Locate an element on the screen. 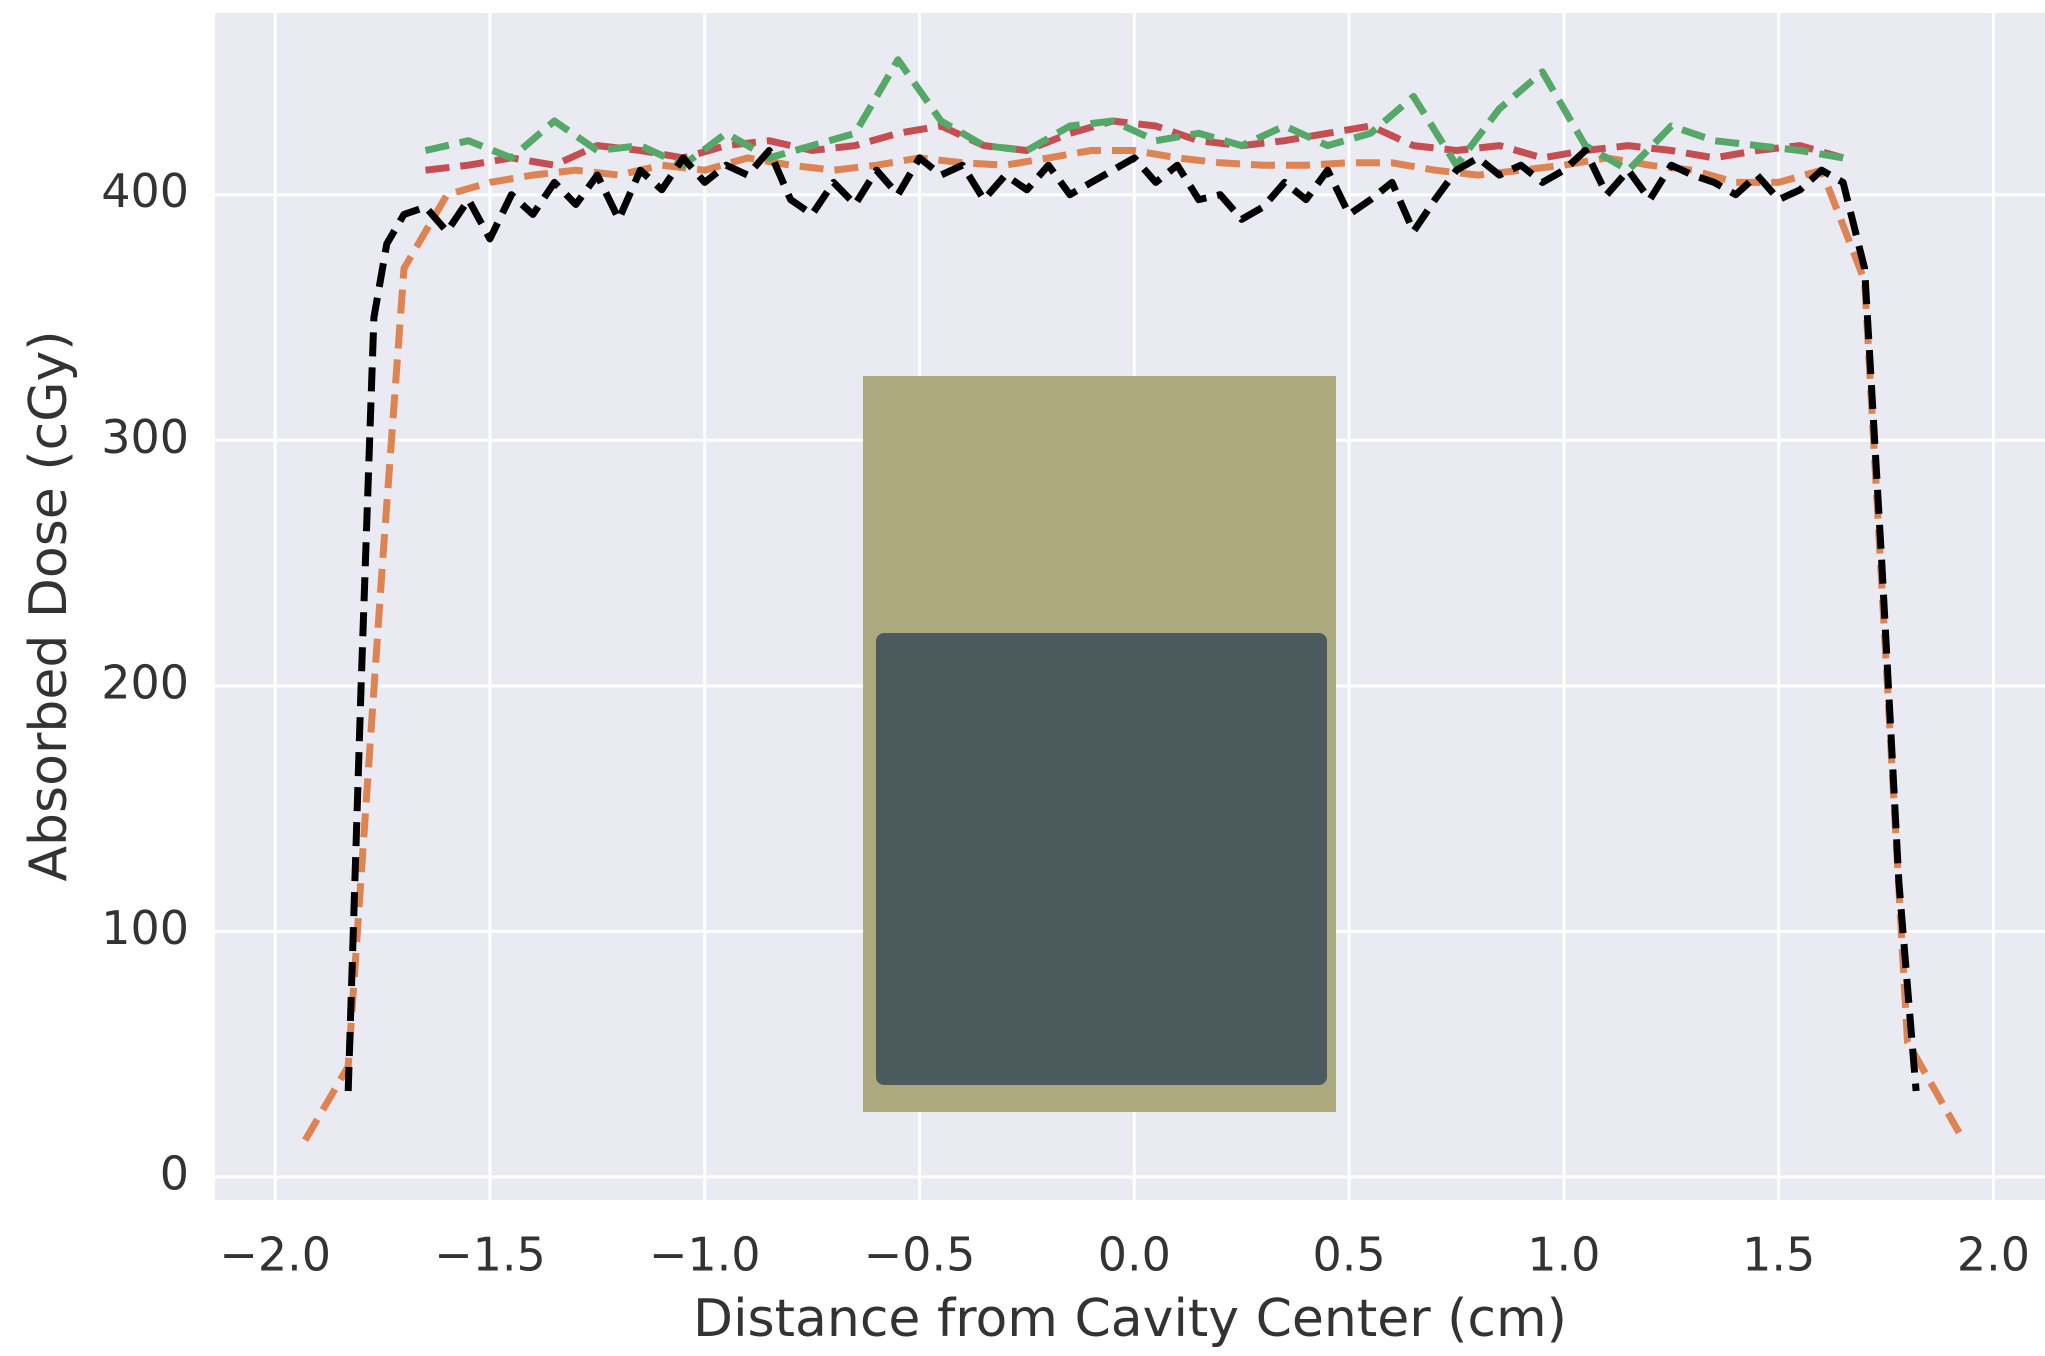 Image resolution: width=2045 pixels, height=1356 pixels. film-inset is located at coordinates (1099, 744).